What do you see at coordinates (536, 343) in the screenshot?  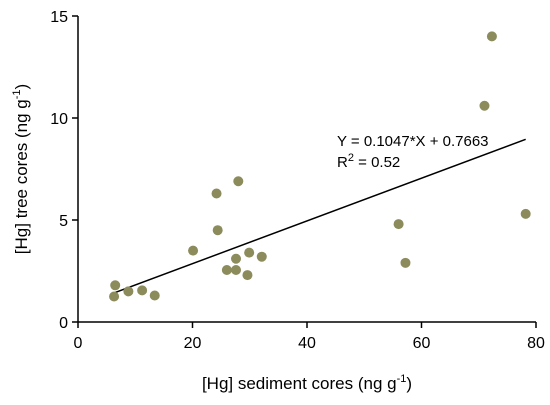 I see `x-tick-label: 80` at bounding box center [536, 343].